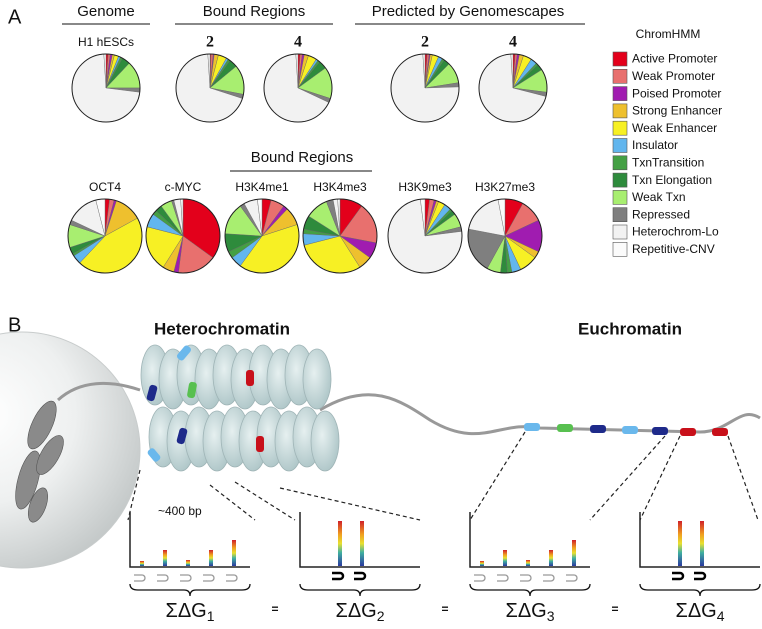  I want to click on pie-title: H1 hESCs, so click(106, 42).